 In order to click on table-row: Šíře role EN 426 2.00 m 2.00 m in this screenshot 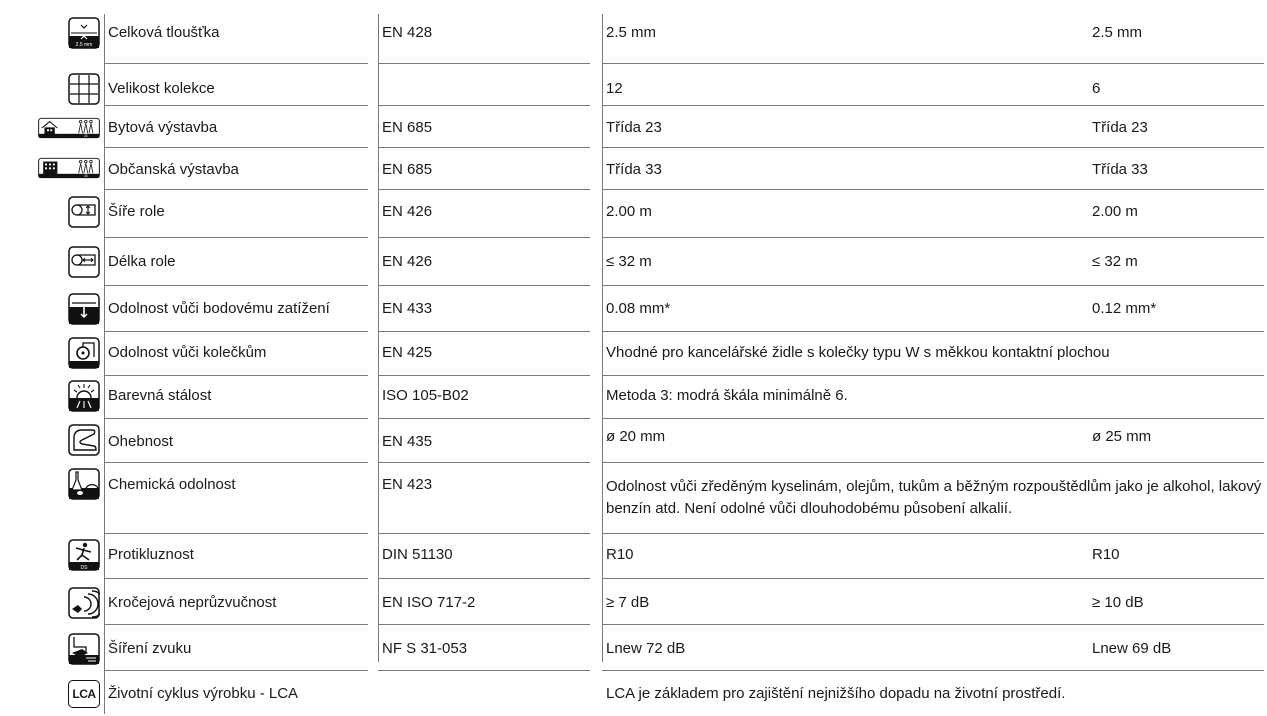, I will do `click(633, 212)`.